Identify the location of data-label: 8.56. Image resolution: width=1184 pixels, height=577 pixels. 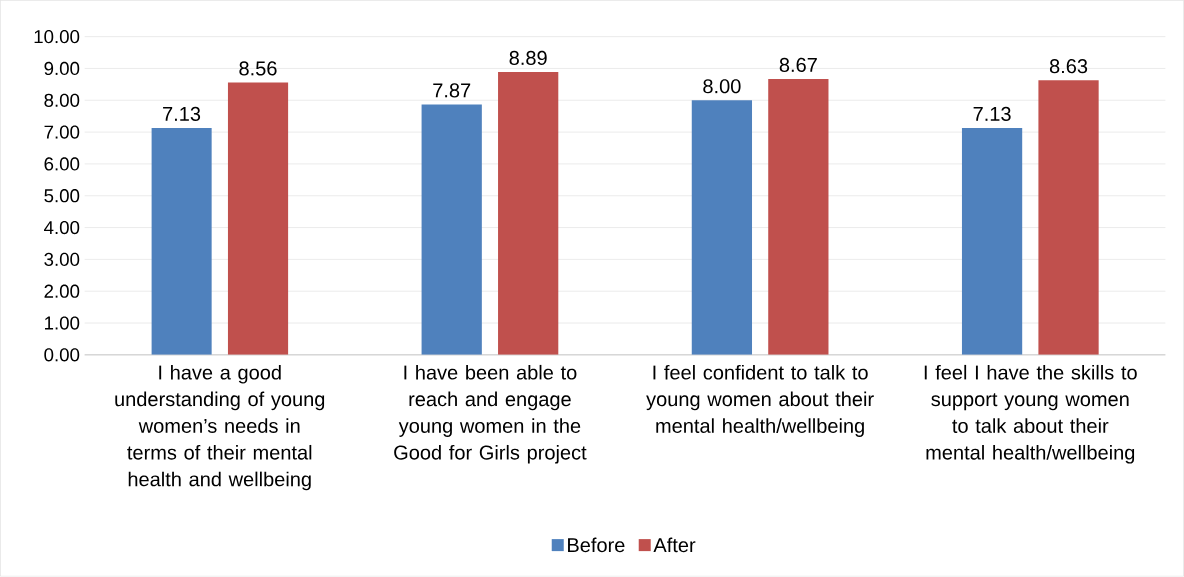
(258, 68).